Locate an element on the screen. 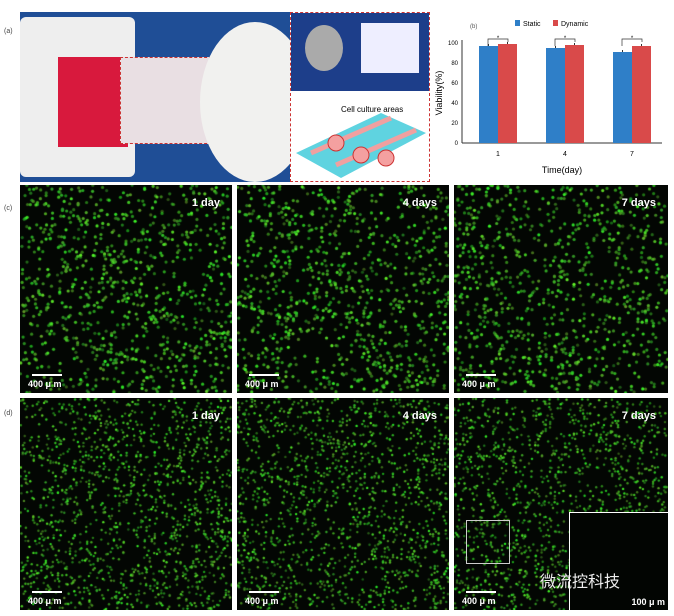 The height and width of the screenshot is (616, 674). y-tick-label: 20 is located at coordinates (454, 124).